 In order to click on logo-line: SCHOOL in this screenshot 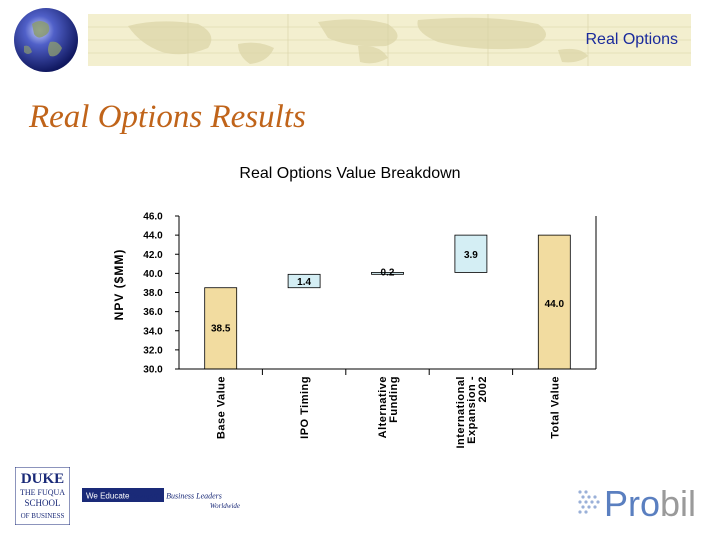, I will do `click(42, 503)`.